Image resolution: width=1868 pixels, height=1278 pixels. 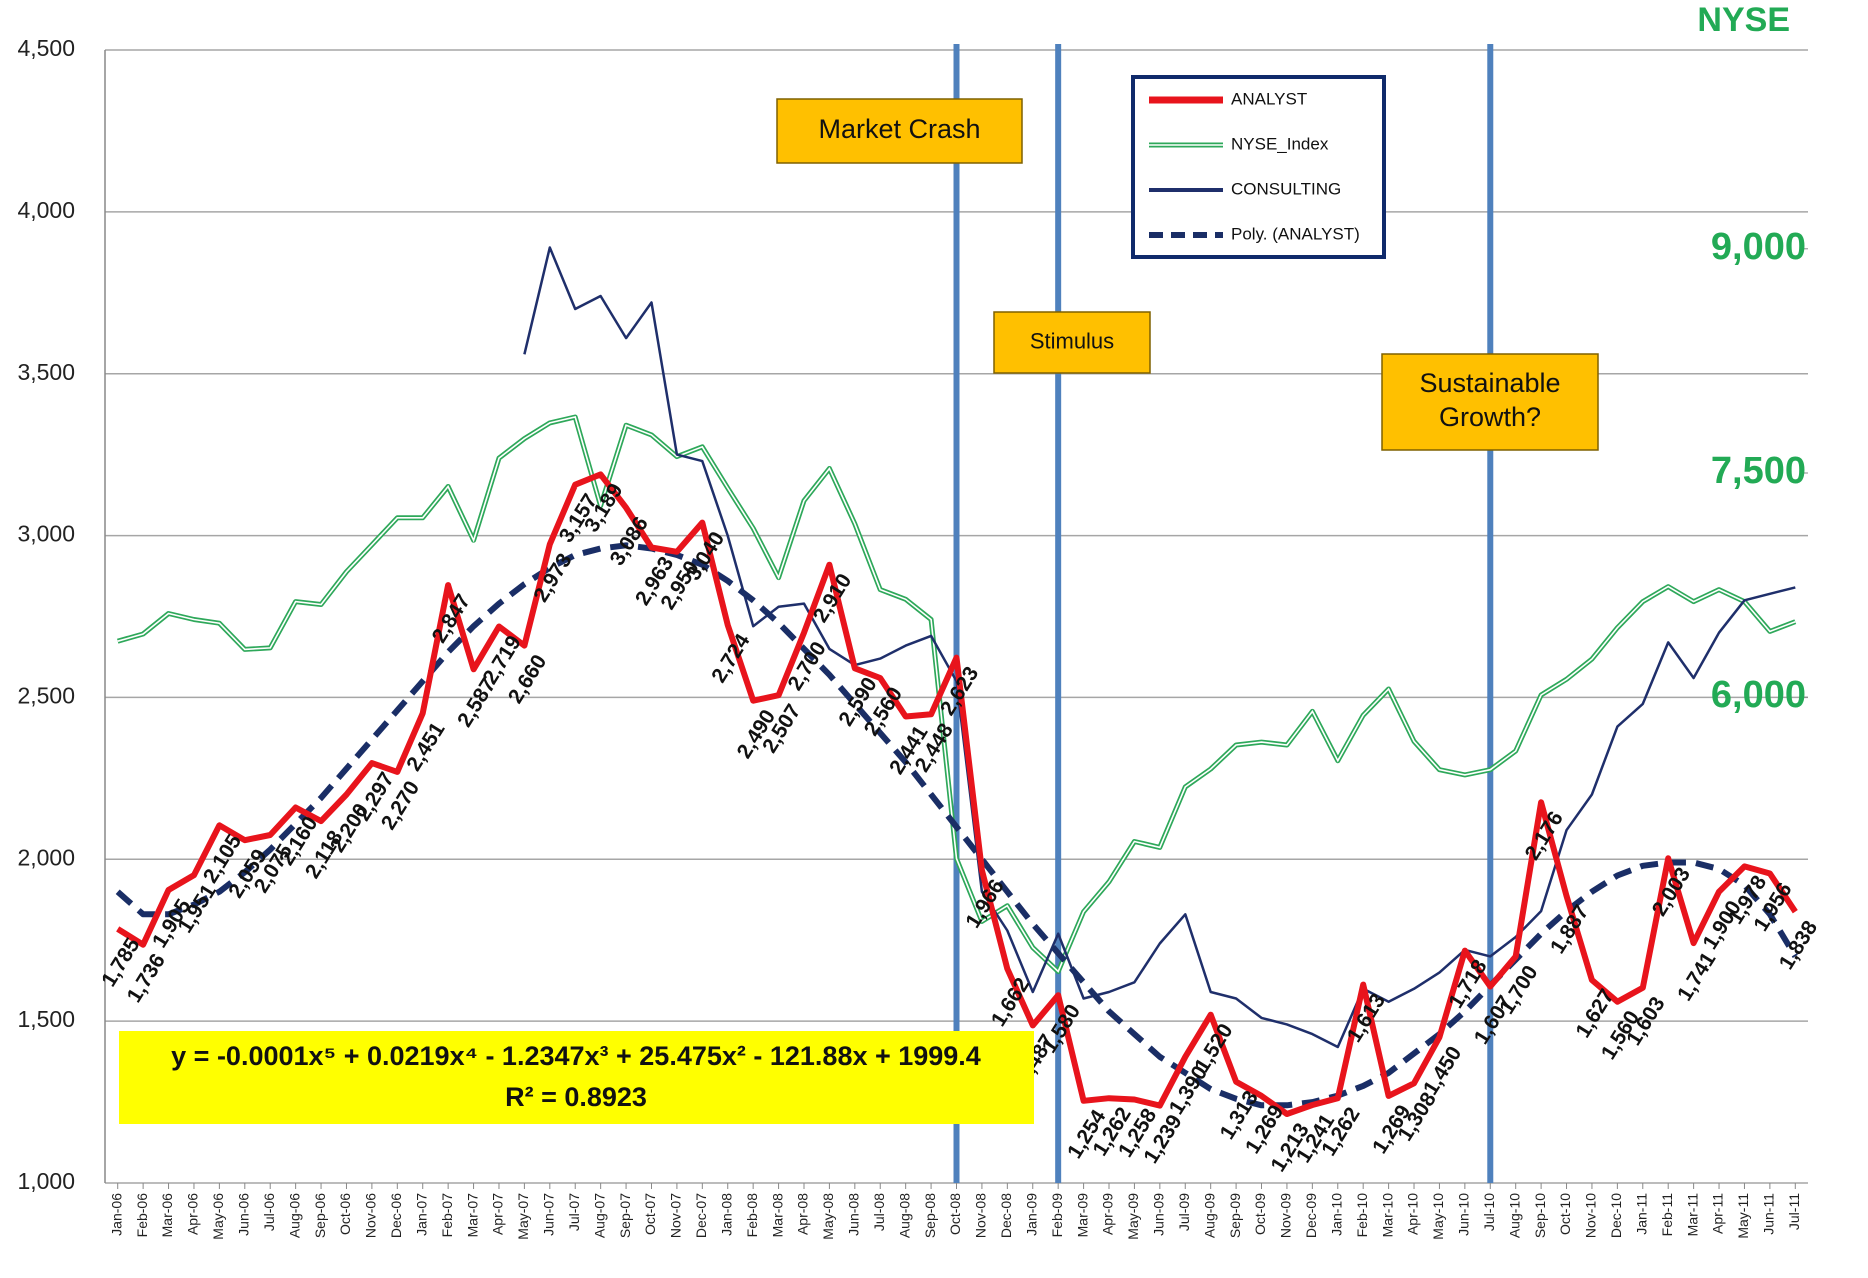 I want to click on x-tick-label: Jul-11, so click(x=1794, y=1211).